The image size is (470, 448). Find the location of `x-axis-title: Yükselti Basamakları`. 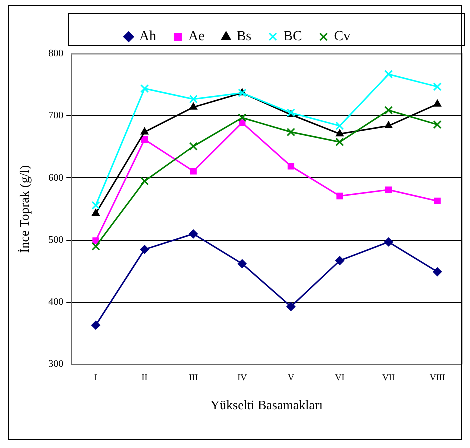

x-axis-title: Yükselti Basamakları is located at coordinates (267, 405).